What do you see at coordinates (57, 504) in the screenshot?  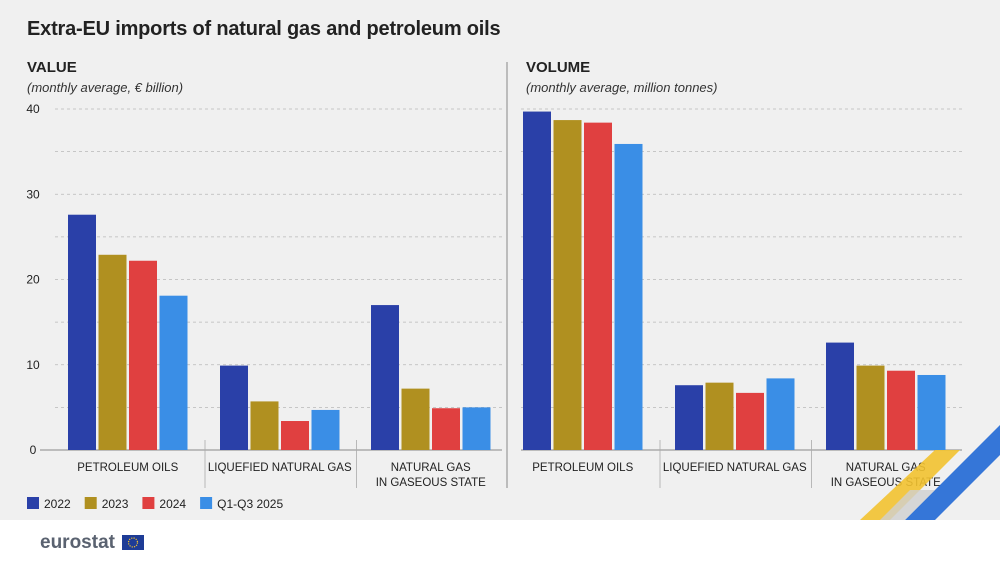 I see `legend-label: 2022` at bounding box center [57, 504].